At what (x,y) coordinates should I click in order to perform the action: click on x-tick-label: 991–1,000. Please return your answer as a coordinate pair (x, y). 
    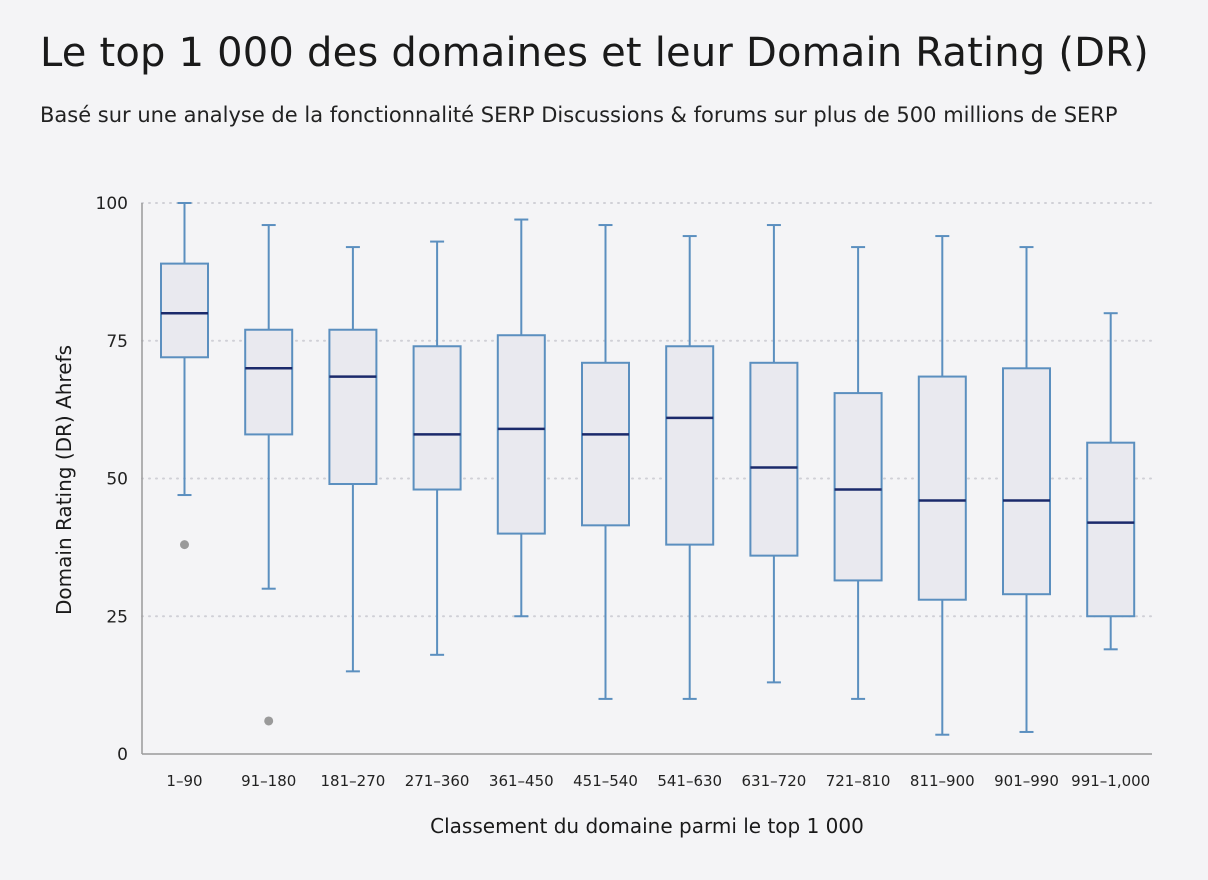
    Looking at the image, I should click on (1110, 781).